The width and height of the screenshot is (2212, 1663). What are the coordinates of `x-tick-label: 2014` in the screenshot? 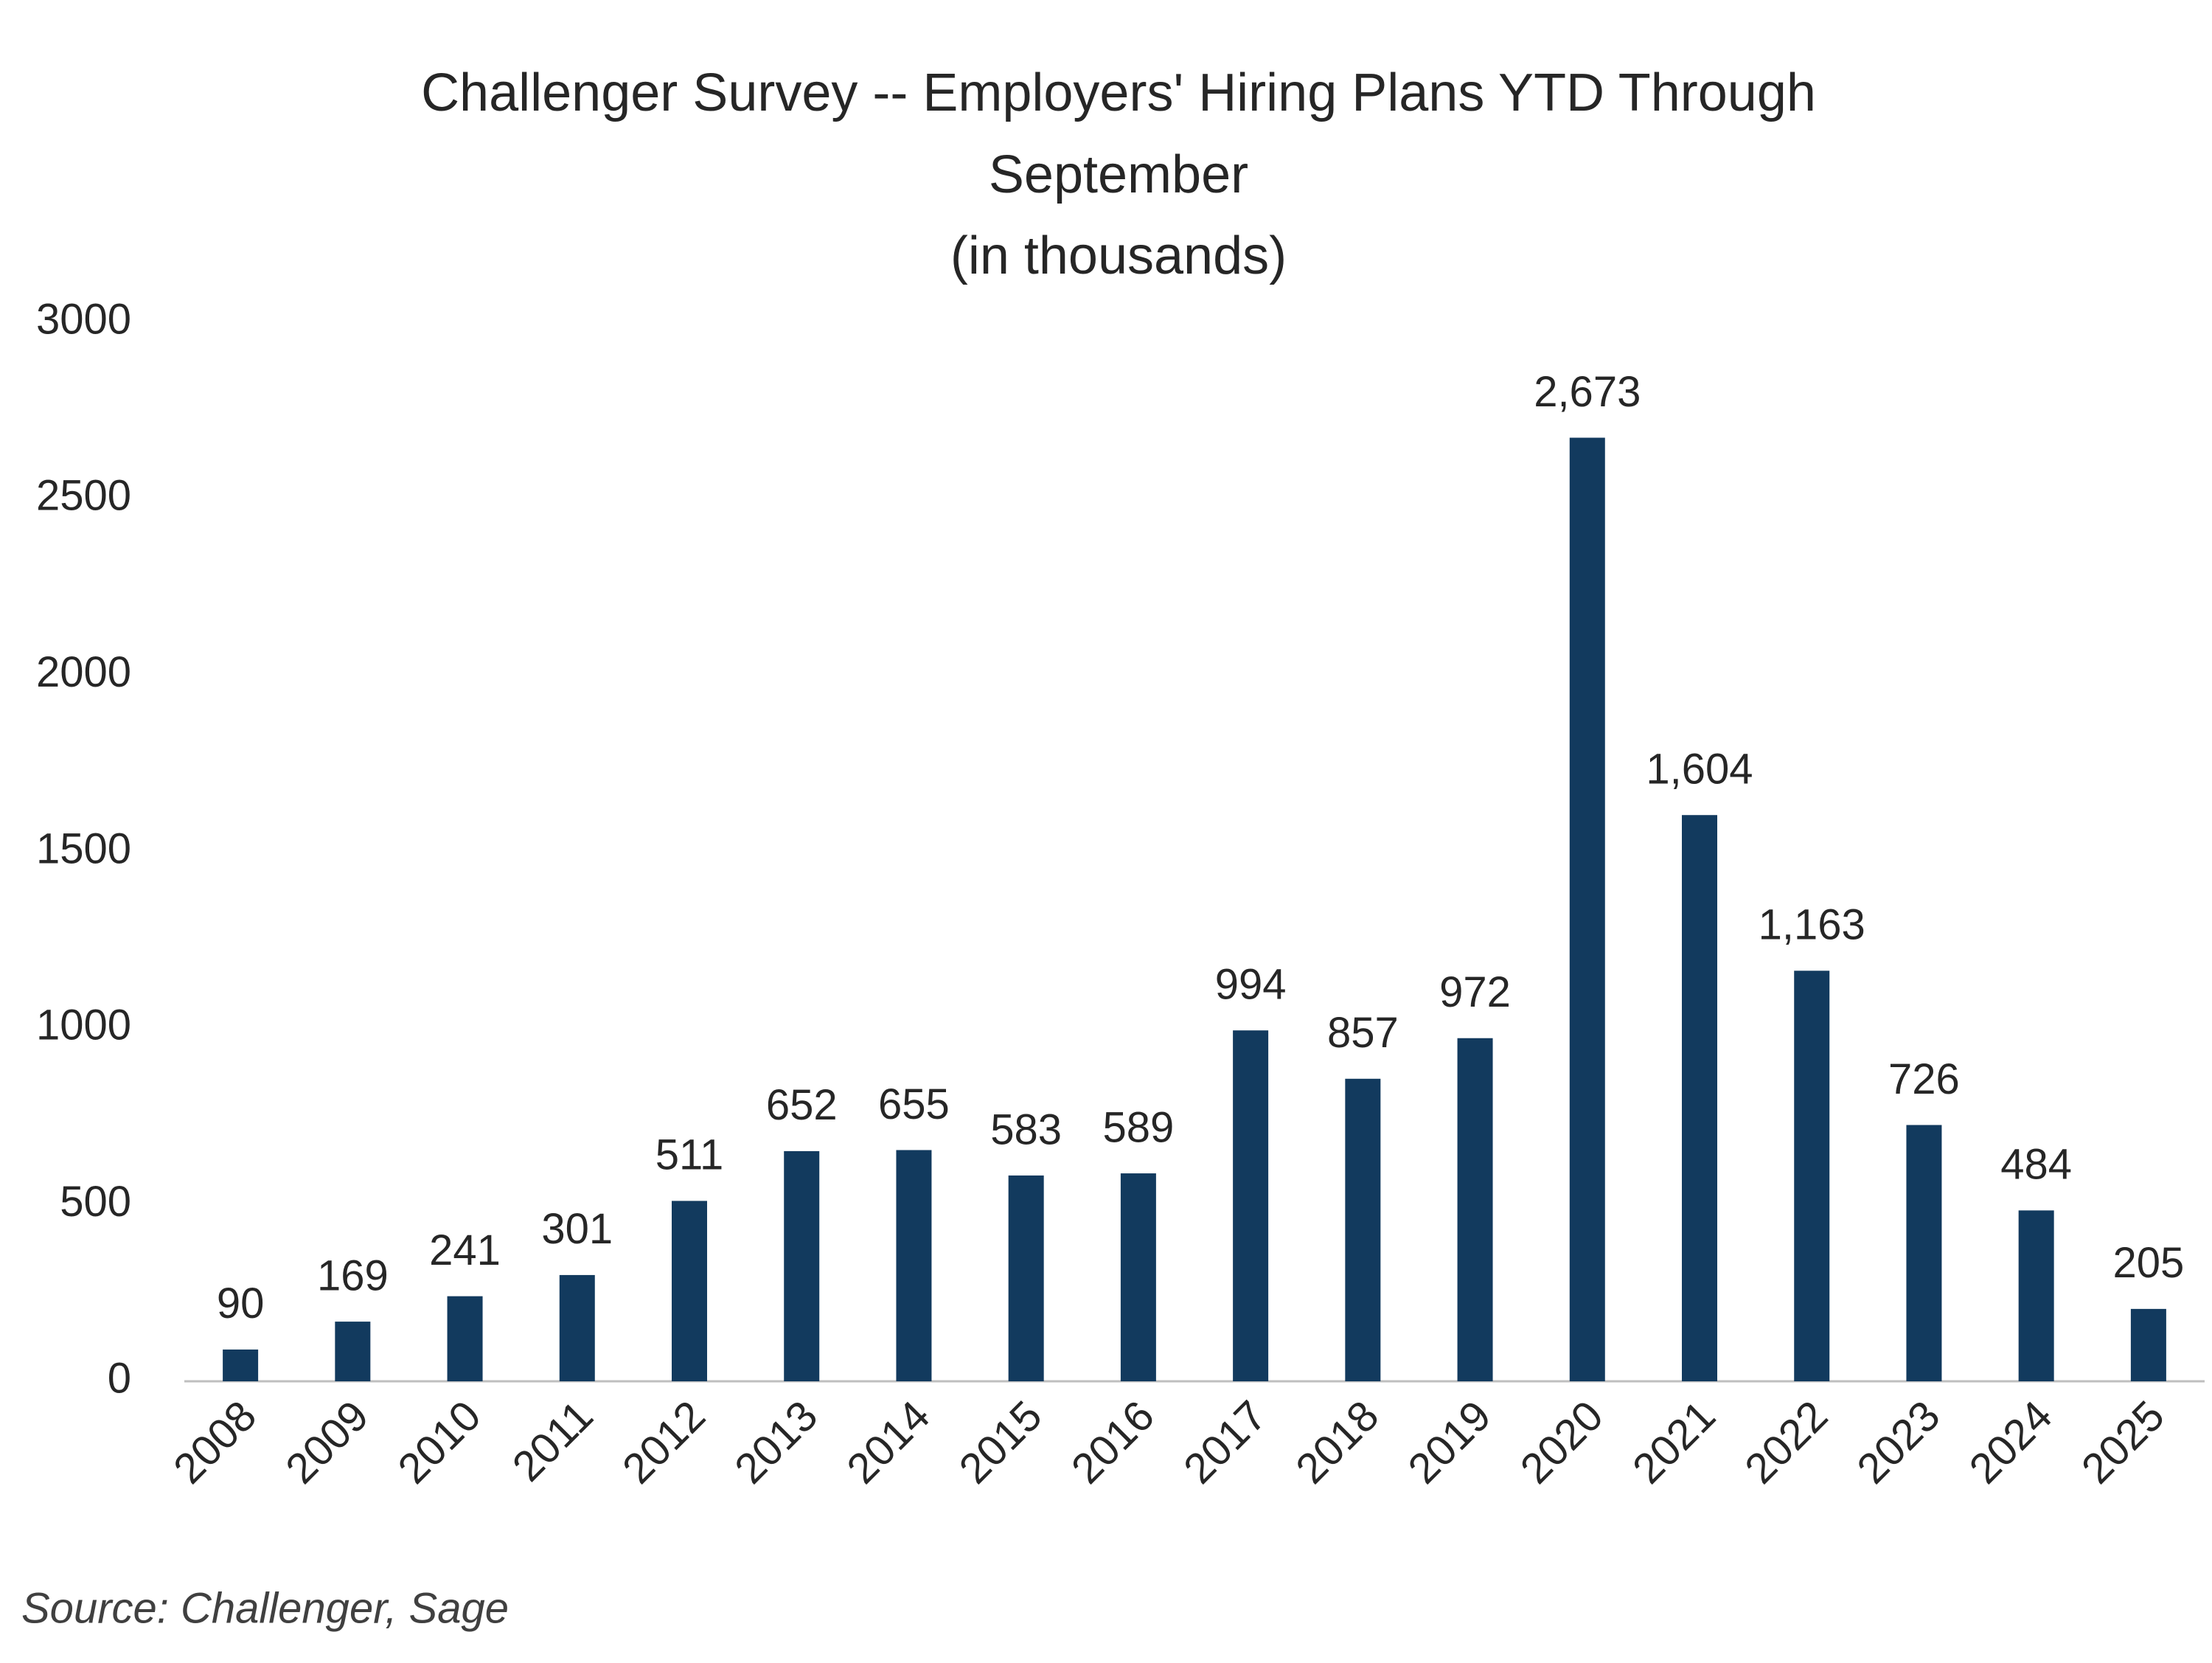 It's located at (888, 1442).